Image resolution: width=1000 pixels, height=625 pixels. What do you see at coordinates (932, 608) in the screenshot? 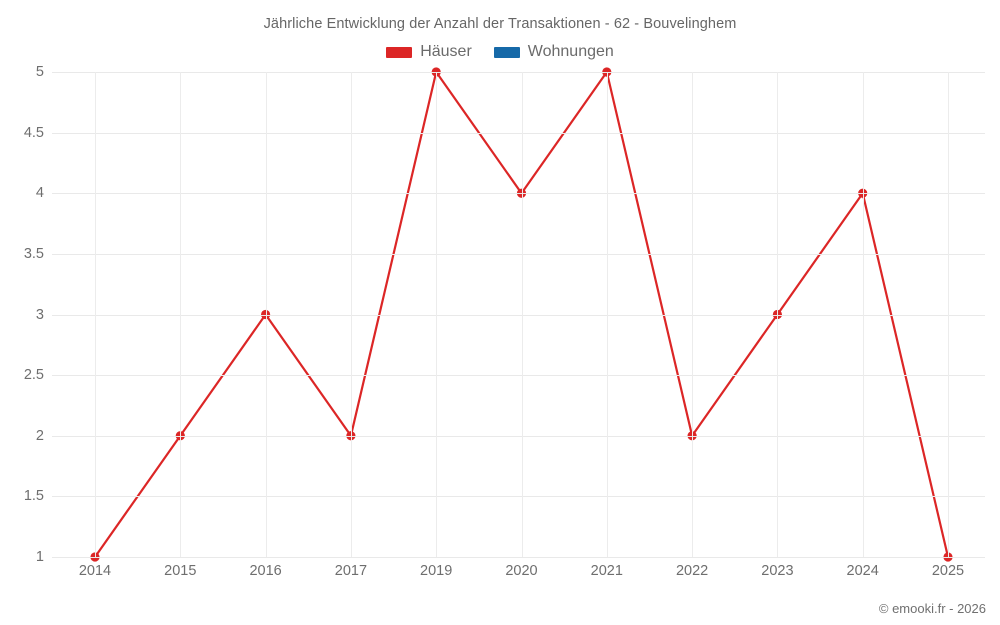
I see `copyright-text: © emooki.fr - 2026` at bounding box center [932, 608].